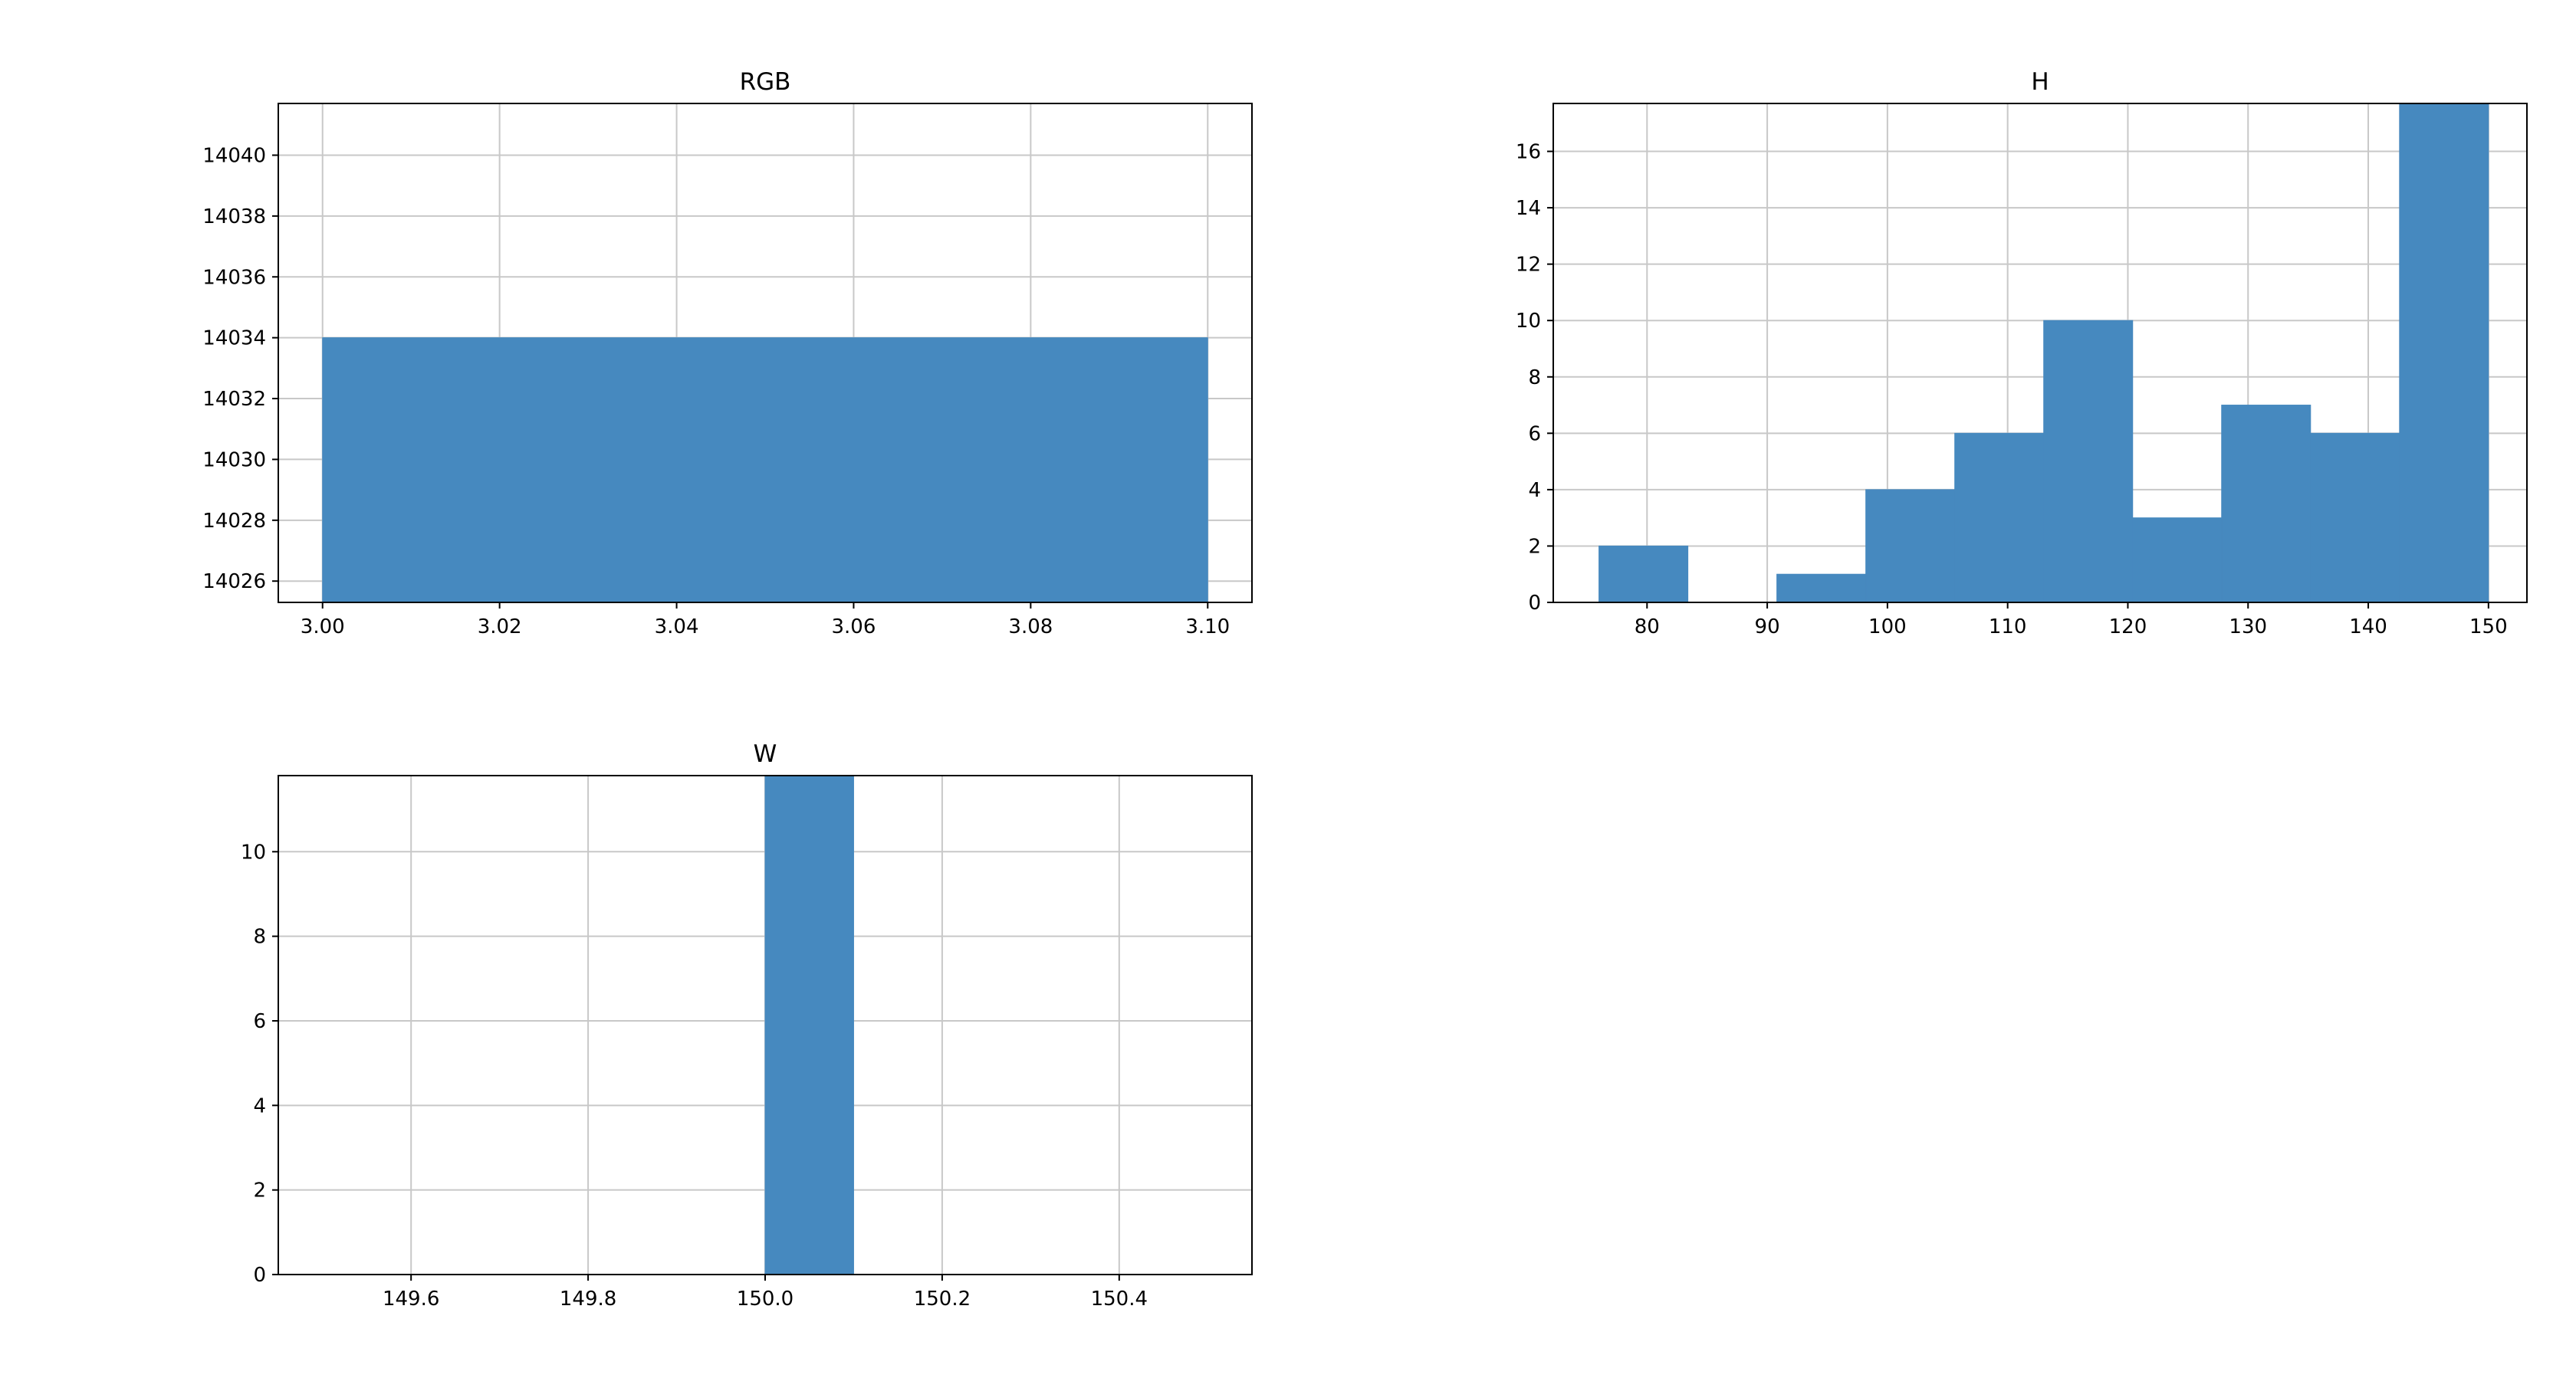  Describe the element at coordinates (234, 277) in the screenshot. I see `y-tick-label: 14036` at that location.